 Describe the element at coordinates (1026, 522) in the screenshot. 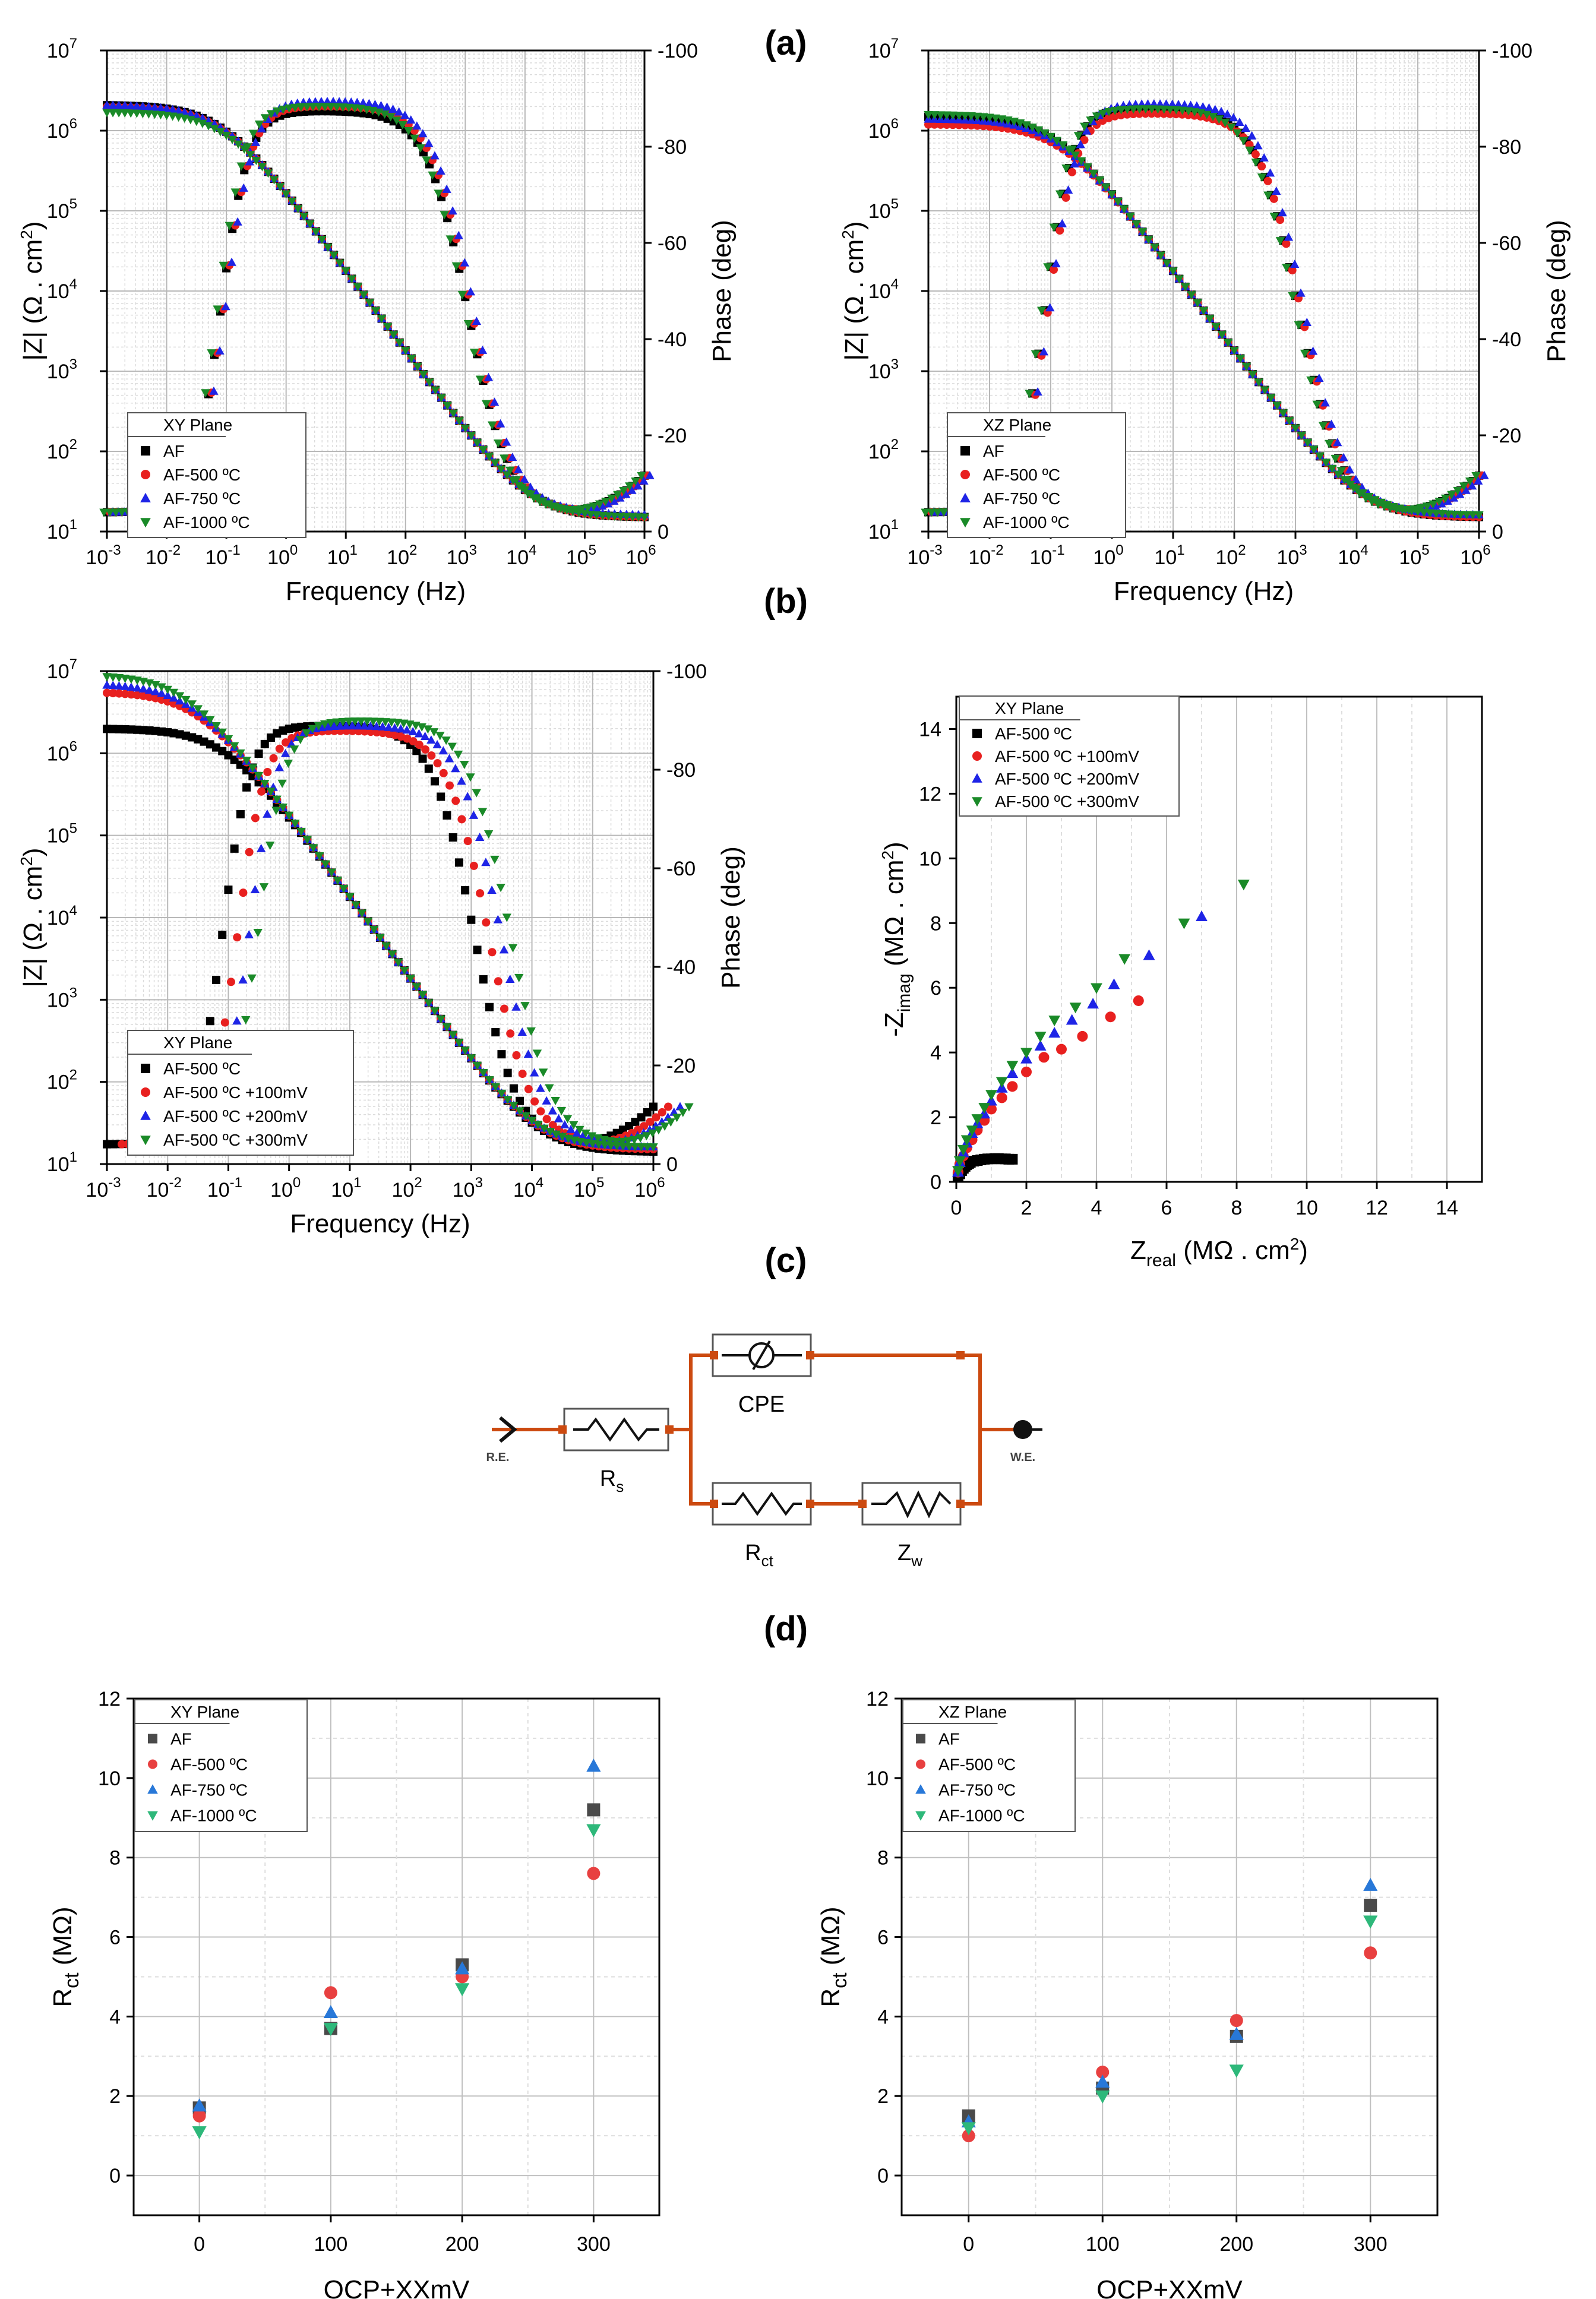

I see `legend-label: AF-1000 ºC` at that location.